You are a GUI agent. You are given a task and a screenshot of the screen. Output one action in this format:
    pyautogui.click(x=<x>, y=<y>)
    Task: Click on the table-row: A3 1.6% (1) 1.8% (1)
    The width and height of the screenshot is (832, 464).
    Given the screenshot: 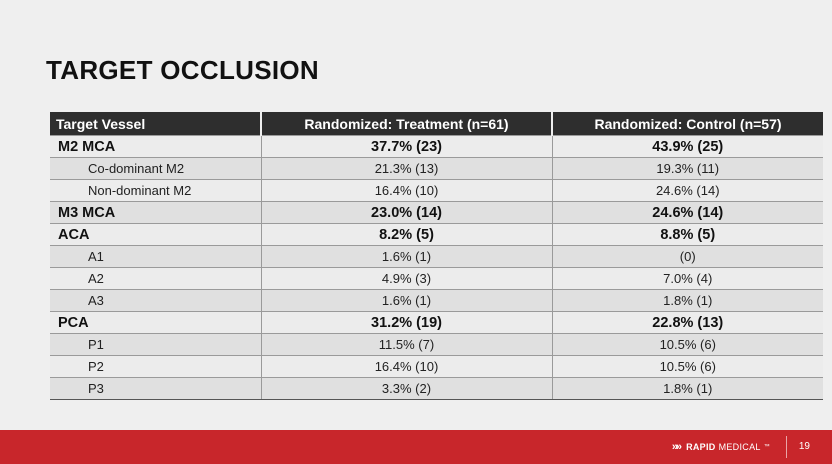 What is the action you would take?
    pyautogui.click(x=436, y=300)
    